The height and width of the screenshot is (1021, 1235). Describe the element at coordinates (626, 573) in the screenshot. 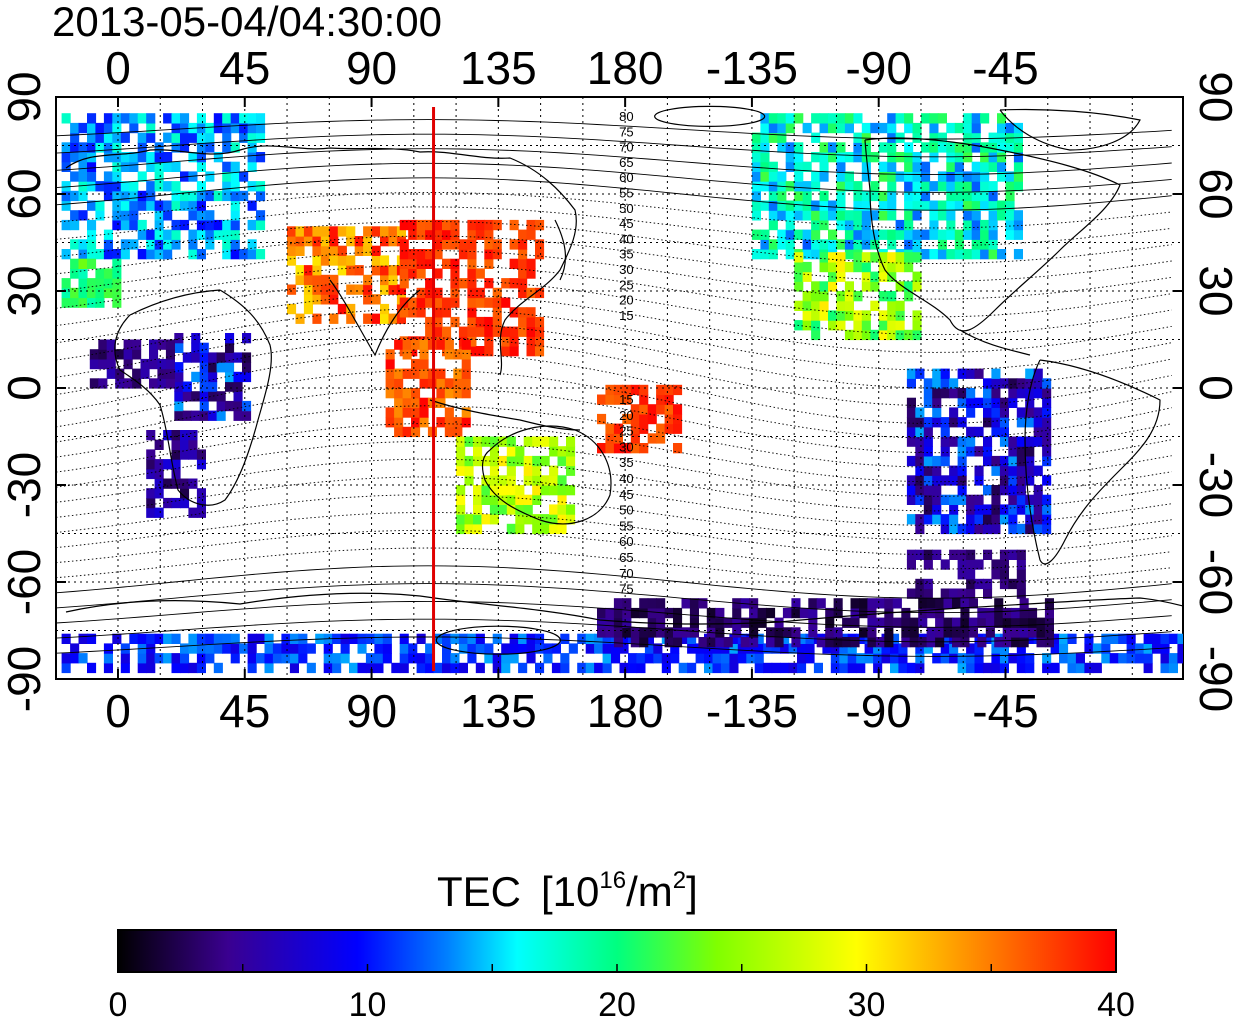

I see `contour-label: 70` at that location.